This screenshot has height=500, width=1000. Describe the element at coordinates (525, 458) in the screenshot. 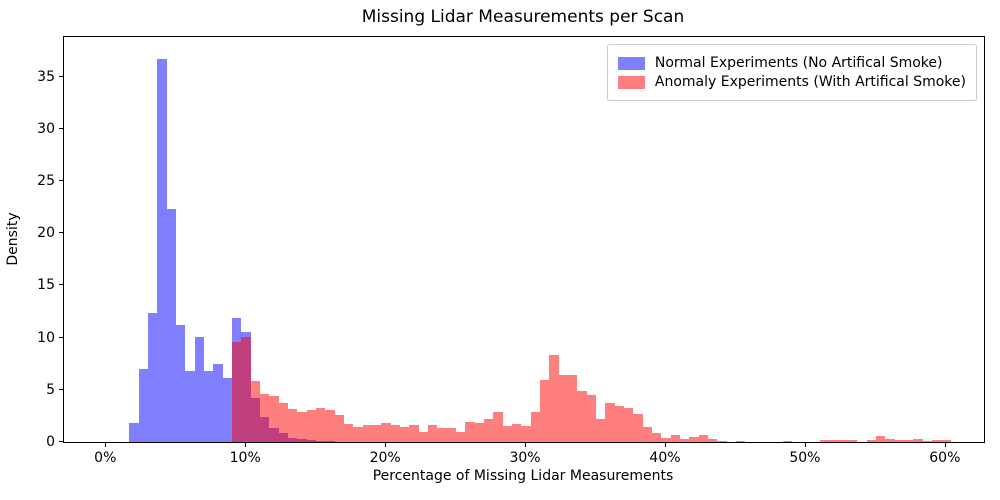

I see `x-tick-label: 30%` at that location.